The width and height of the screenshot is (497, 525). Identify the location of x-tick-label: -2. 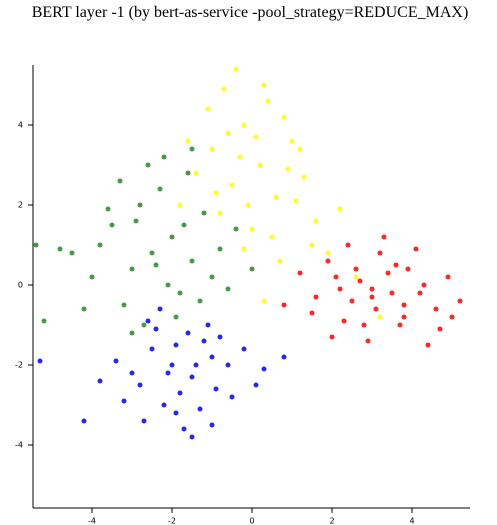
(172, 521).